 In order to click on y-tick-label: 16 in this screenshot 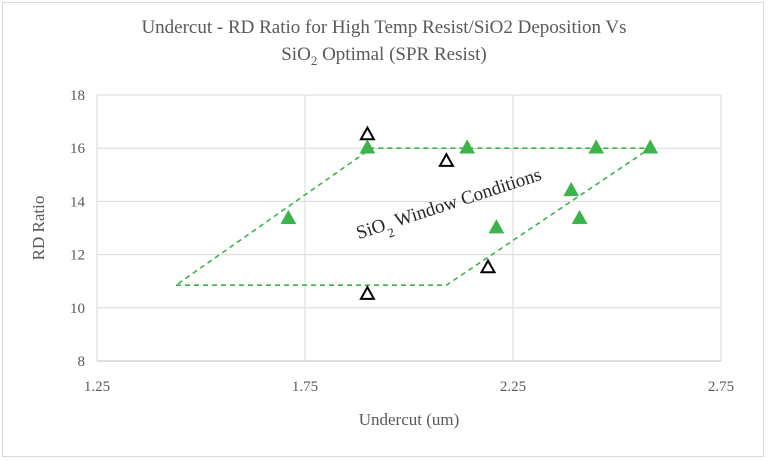, I will do `click(78, 149)`.